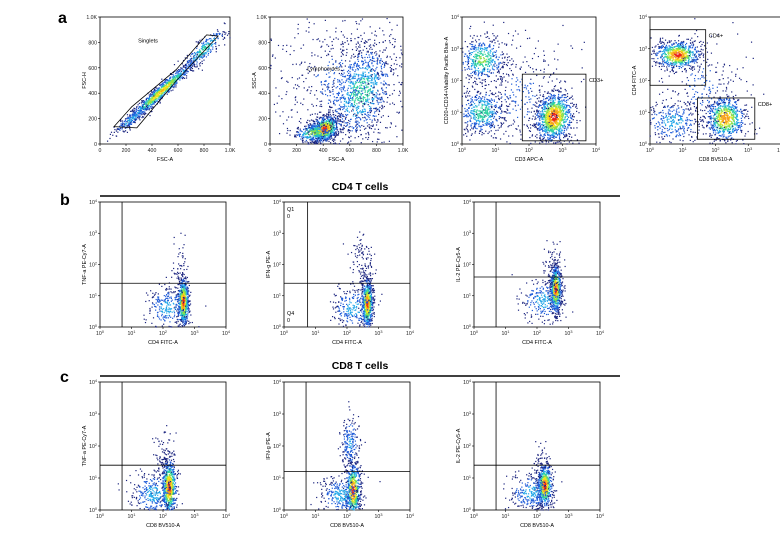  Describe the element at coordinates (262, 94) in the screenshot. I see `y-tick-label: 400` at that location.